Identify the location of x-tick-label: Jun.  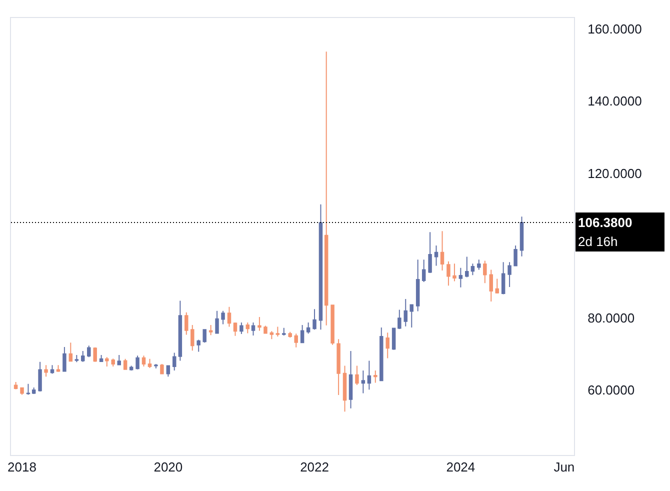
(564, 467).